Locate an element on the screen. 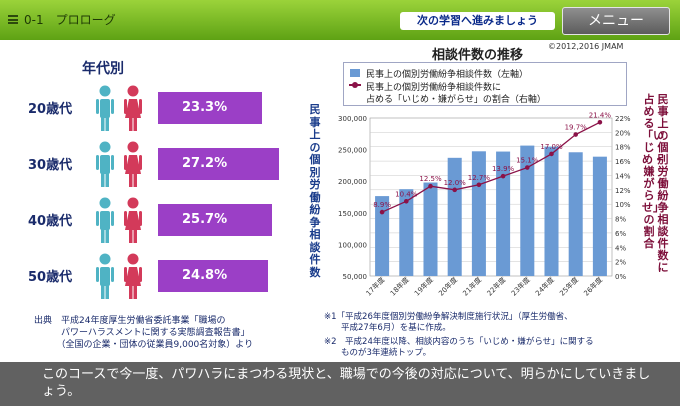 The image size is (680, 406). age-row: 20歳代 23.3% is located at coordinates (150, 115).